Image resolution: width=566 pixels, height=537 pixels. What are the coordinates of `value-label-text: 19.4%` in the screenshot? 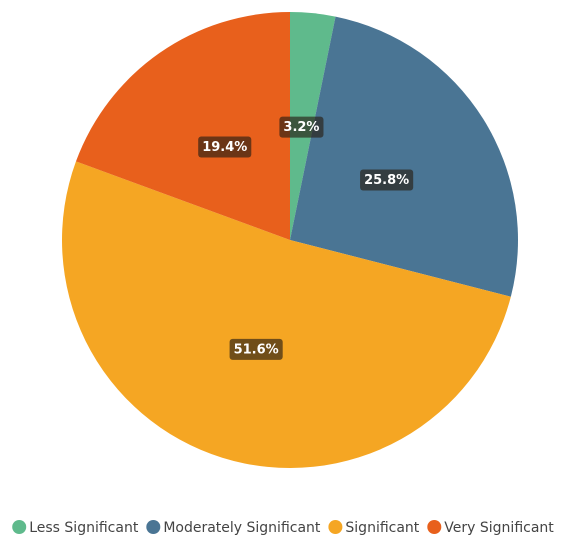 It's located at (224, 147).